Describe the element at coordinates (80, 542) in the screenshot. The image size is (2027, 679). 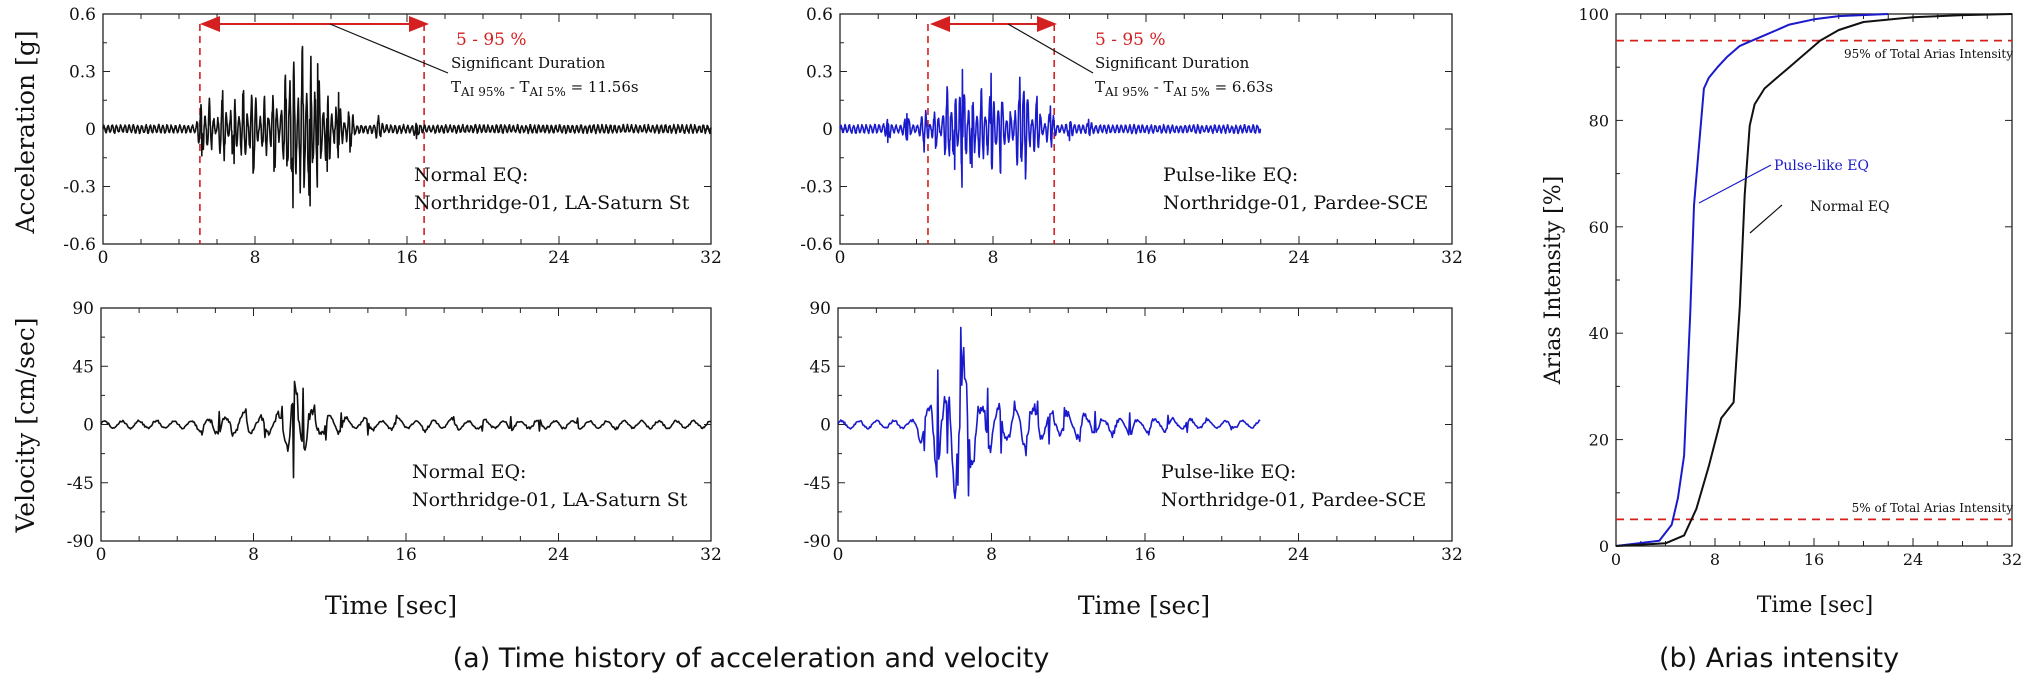
I see `vel-normal-ytick-label: -90` at that location.